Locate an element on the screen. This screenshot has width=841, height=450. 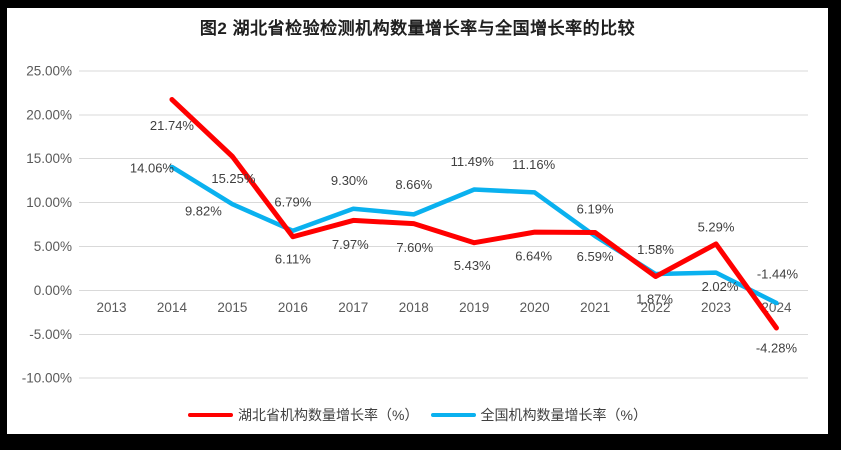
data-label: 6.64% is located at coordinates (533, 256).